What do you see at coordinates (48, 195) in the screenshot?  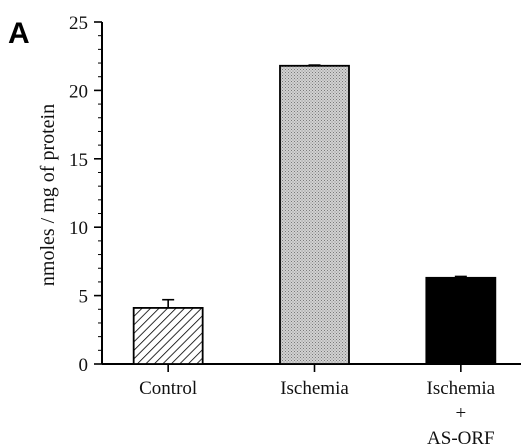 I see `y-axis-label: nmoles / mg of protein` at bounding box center [48, 195].